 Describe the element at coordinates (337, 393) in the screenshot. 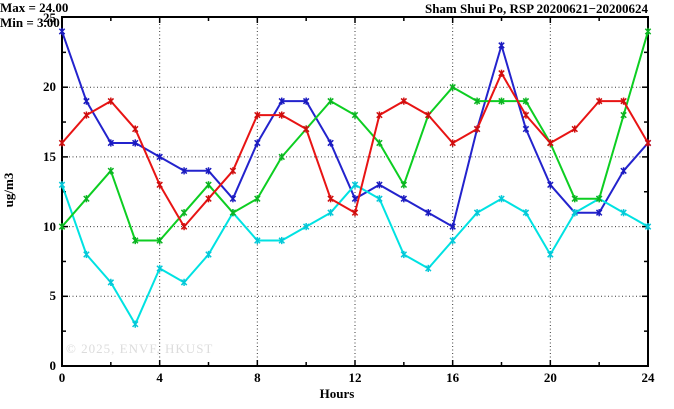

I see `x-axis-title: Hours` at that location.